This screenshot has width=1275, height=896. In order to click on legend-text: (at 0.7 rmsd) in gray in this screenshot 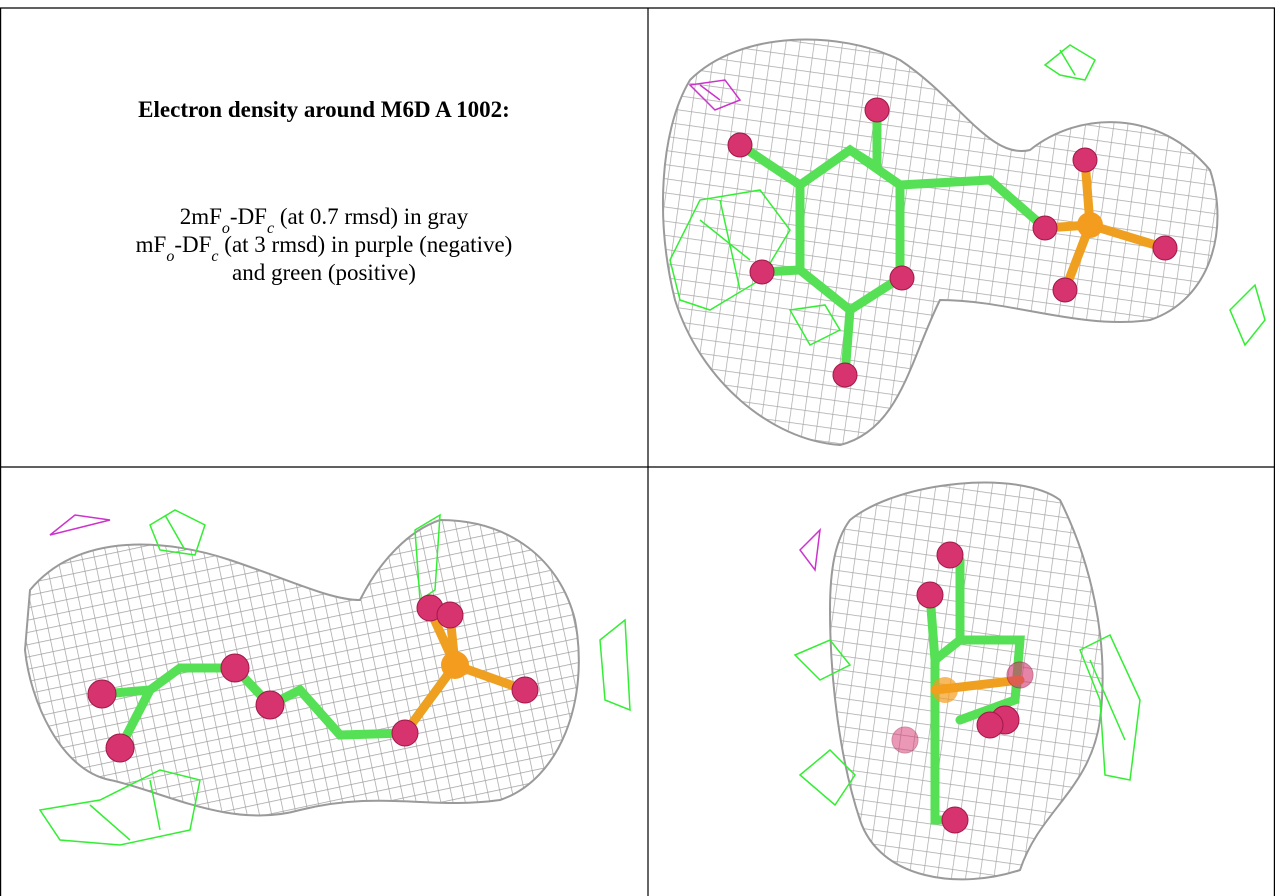, I will do `click(371, 216)`.